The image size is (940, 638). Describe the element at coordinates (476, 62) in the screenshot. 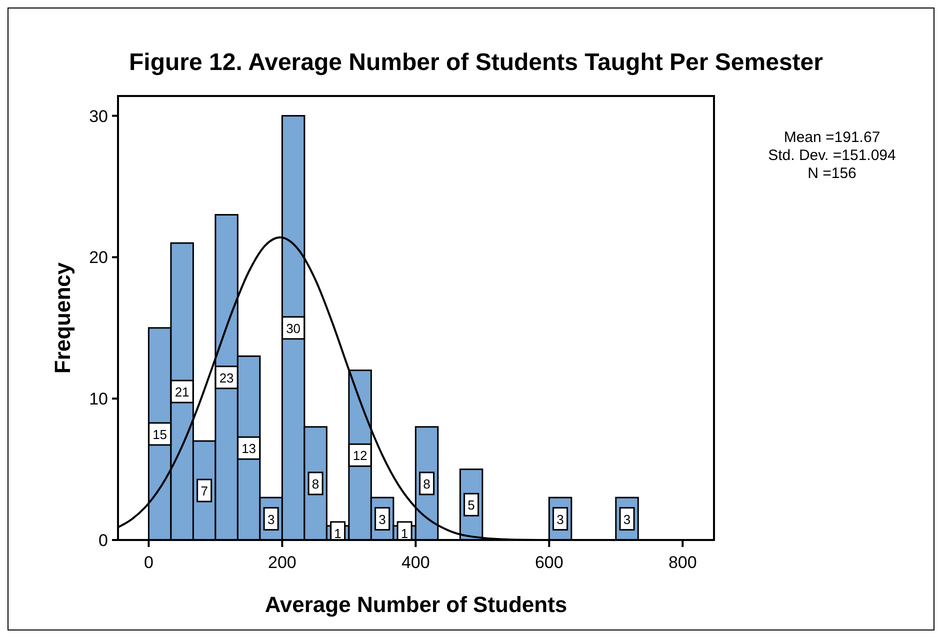

I see `chart-title: Figure 12. Average Number of Students Taught Per Semester` at that location.